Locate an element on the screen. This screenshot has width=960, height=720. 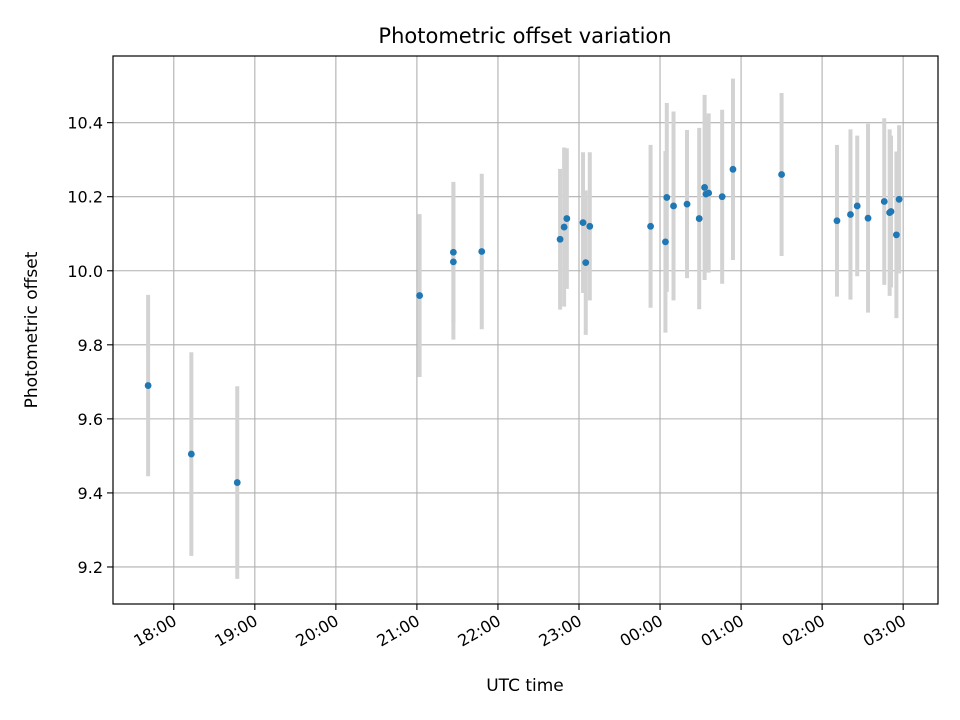
chart-title: Photometric offset variation is located at coordinates (524, 36).